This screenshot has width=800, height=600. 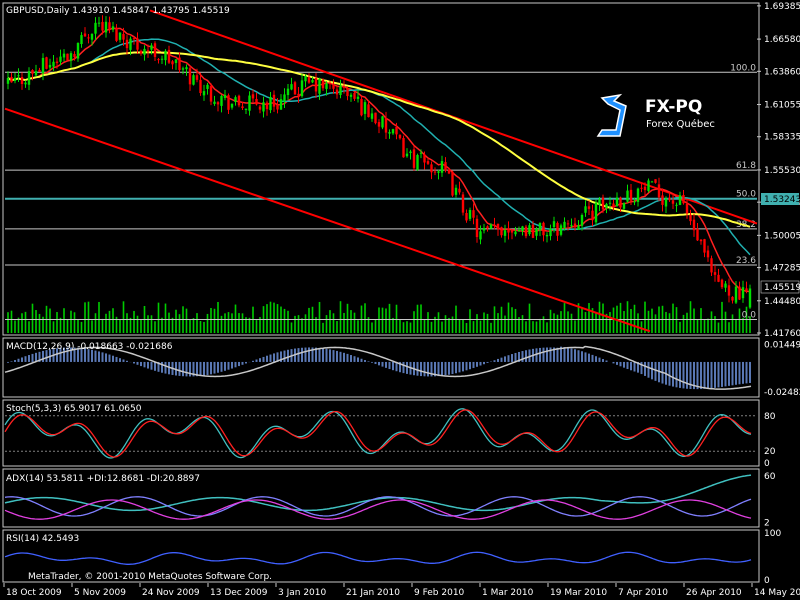 What do you see at coordinates (508, 593) in the screenshot?
I see `time-tick-label: 1 Mar 2010` at bounding box center [508, 593].